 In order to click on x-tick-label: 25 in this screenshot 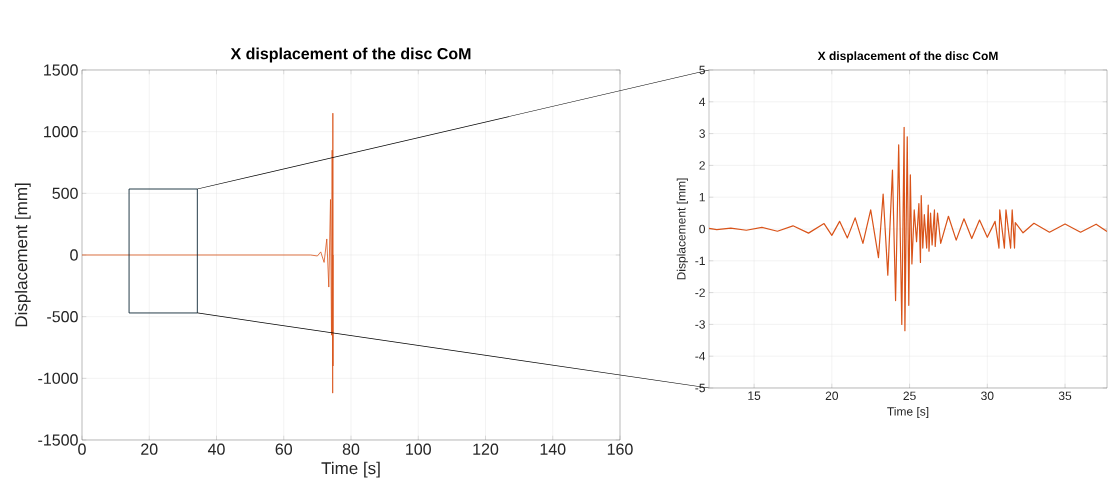, I will do `click(909, 396)`.